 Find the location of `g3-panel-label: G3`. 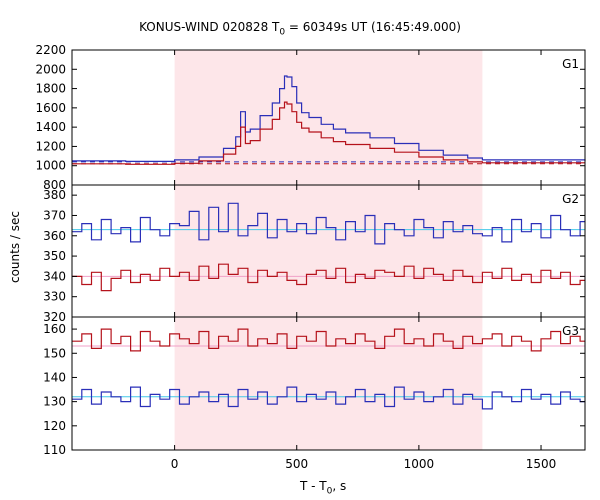

g3-panel-label: G3 is located at coordinates (570, 331).